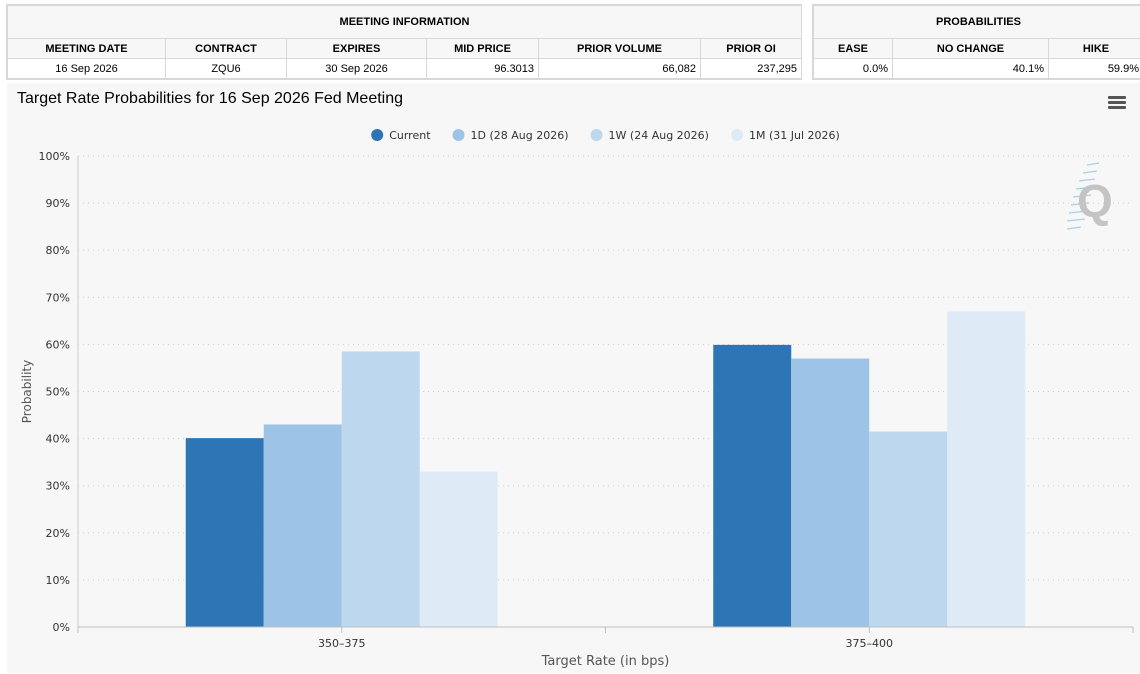 Image resolution: width=1140 pixels, height=674 pixels. I want to click on legend-item-1: Current, so click(401, 135).